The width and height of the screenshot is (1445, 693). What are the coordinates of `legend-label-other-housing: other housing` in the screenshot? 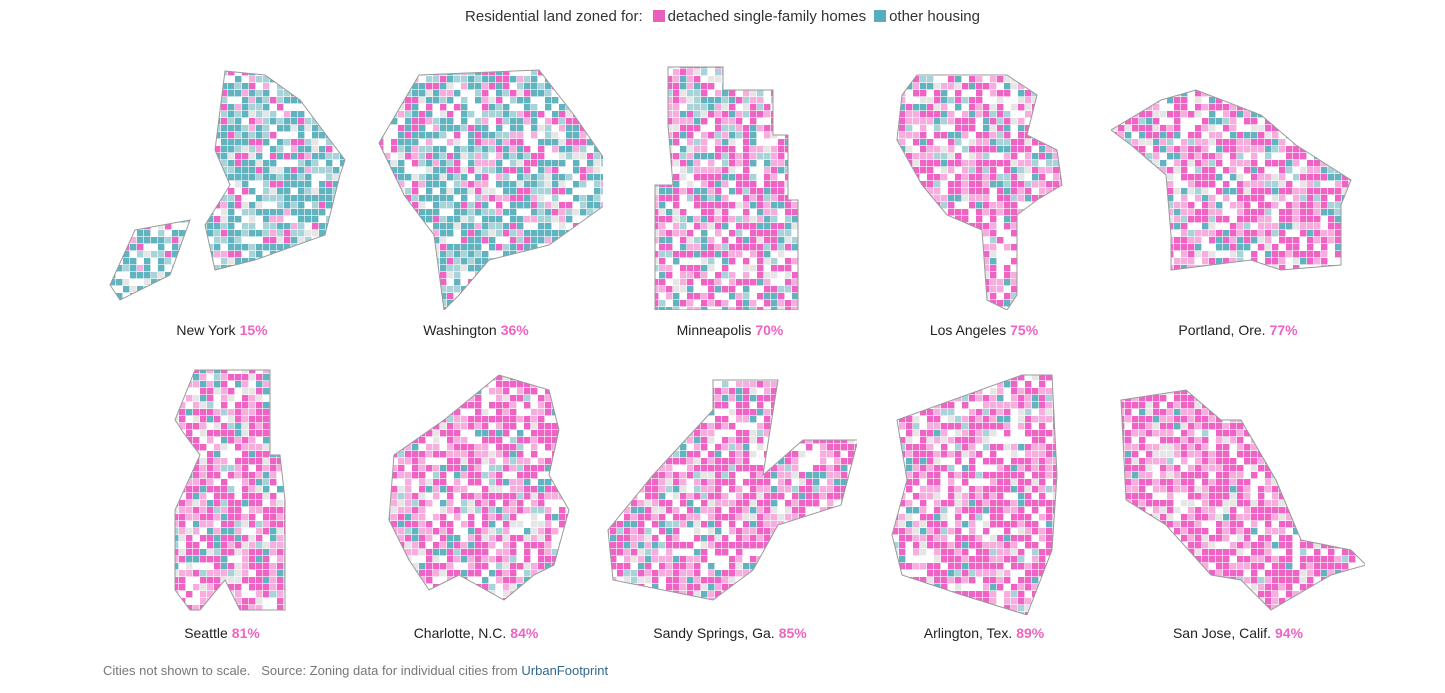 It's located at (934, 16).